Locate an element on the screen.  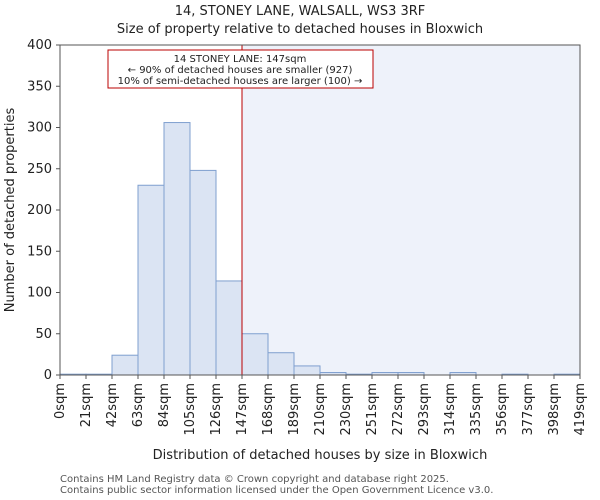
bar-84sqm is located at coordinates (177, 249).